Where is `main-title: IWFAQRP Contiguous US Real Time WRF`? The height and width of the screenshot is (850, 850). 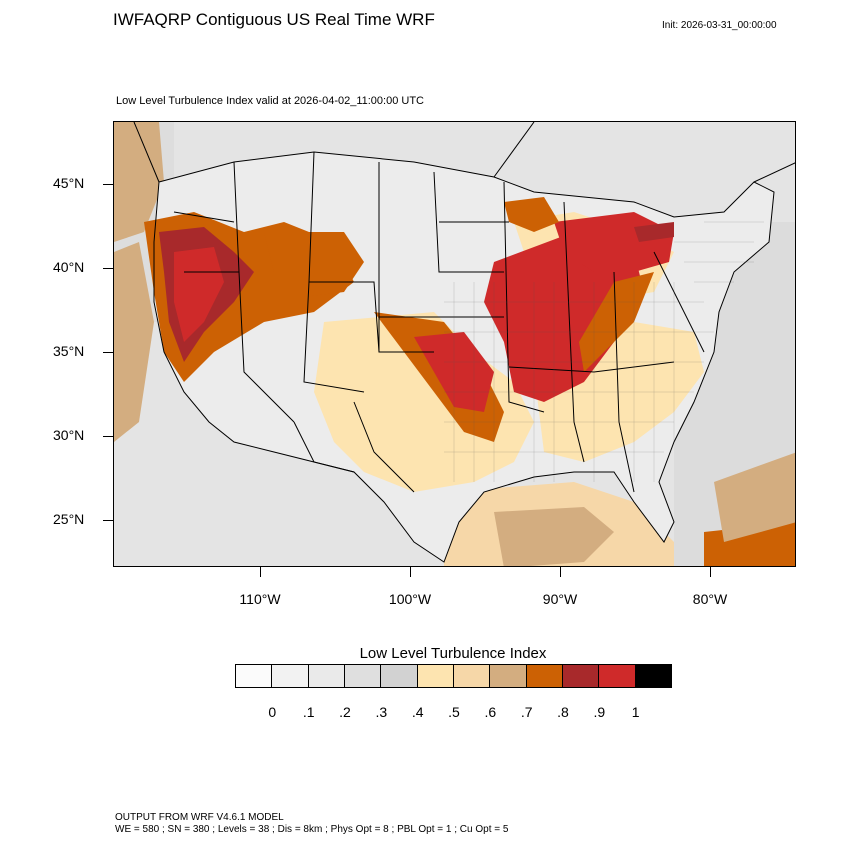 main-title: IWFAQRP Contiguous US Real Time WRF is located at coordinates (274, 19).